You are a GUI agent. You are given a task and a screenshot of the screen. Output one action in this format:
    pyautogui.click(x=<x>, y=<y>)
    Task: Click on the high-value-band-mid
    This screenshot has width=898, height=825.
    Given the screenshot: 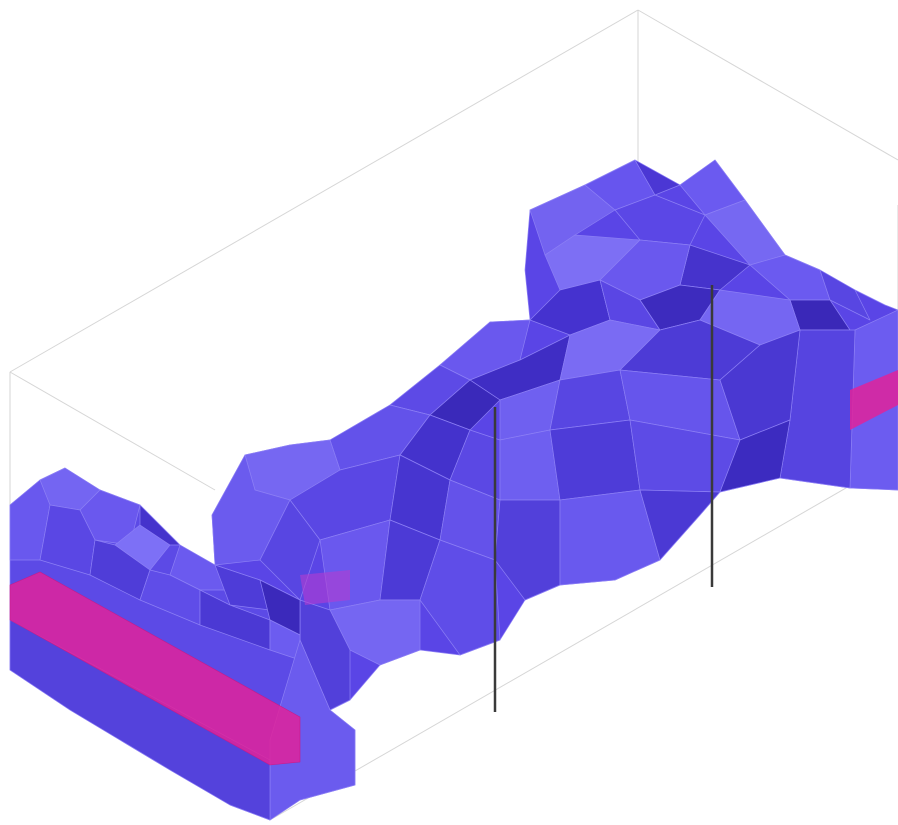 What is the action you would take?
    pyautogui.click(x=325, y=587)
    